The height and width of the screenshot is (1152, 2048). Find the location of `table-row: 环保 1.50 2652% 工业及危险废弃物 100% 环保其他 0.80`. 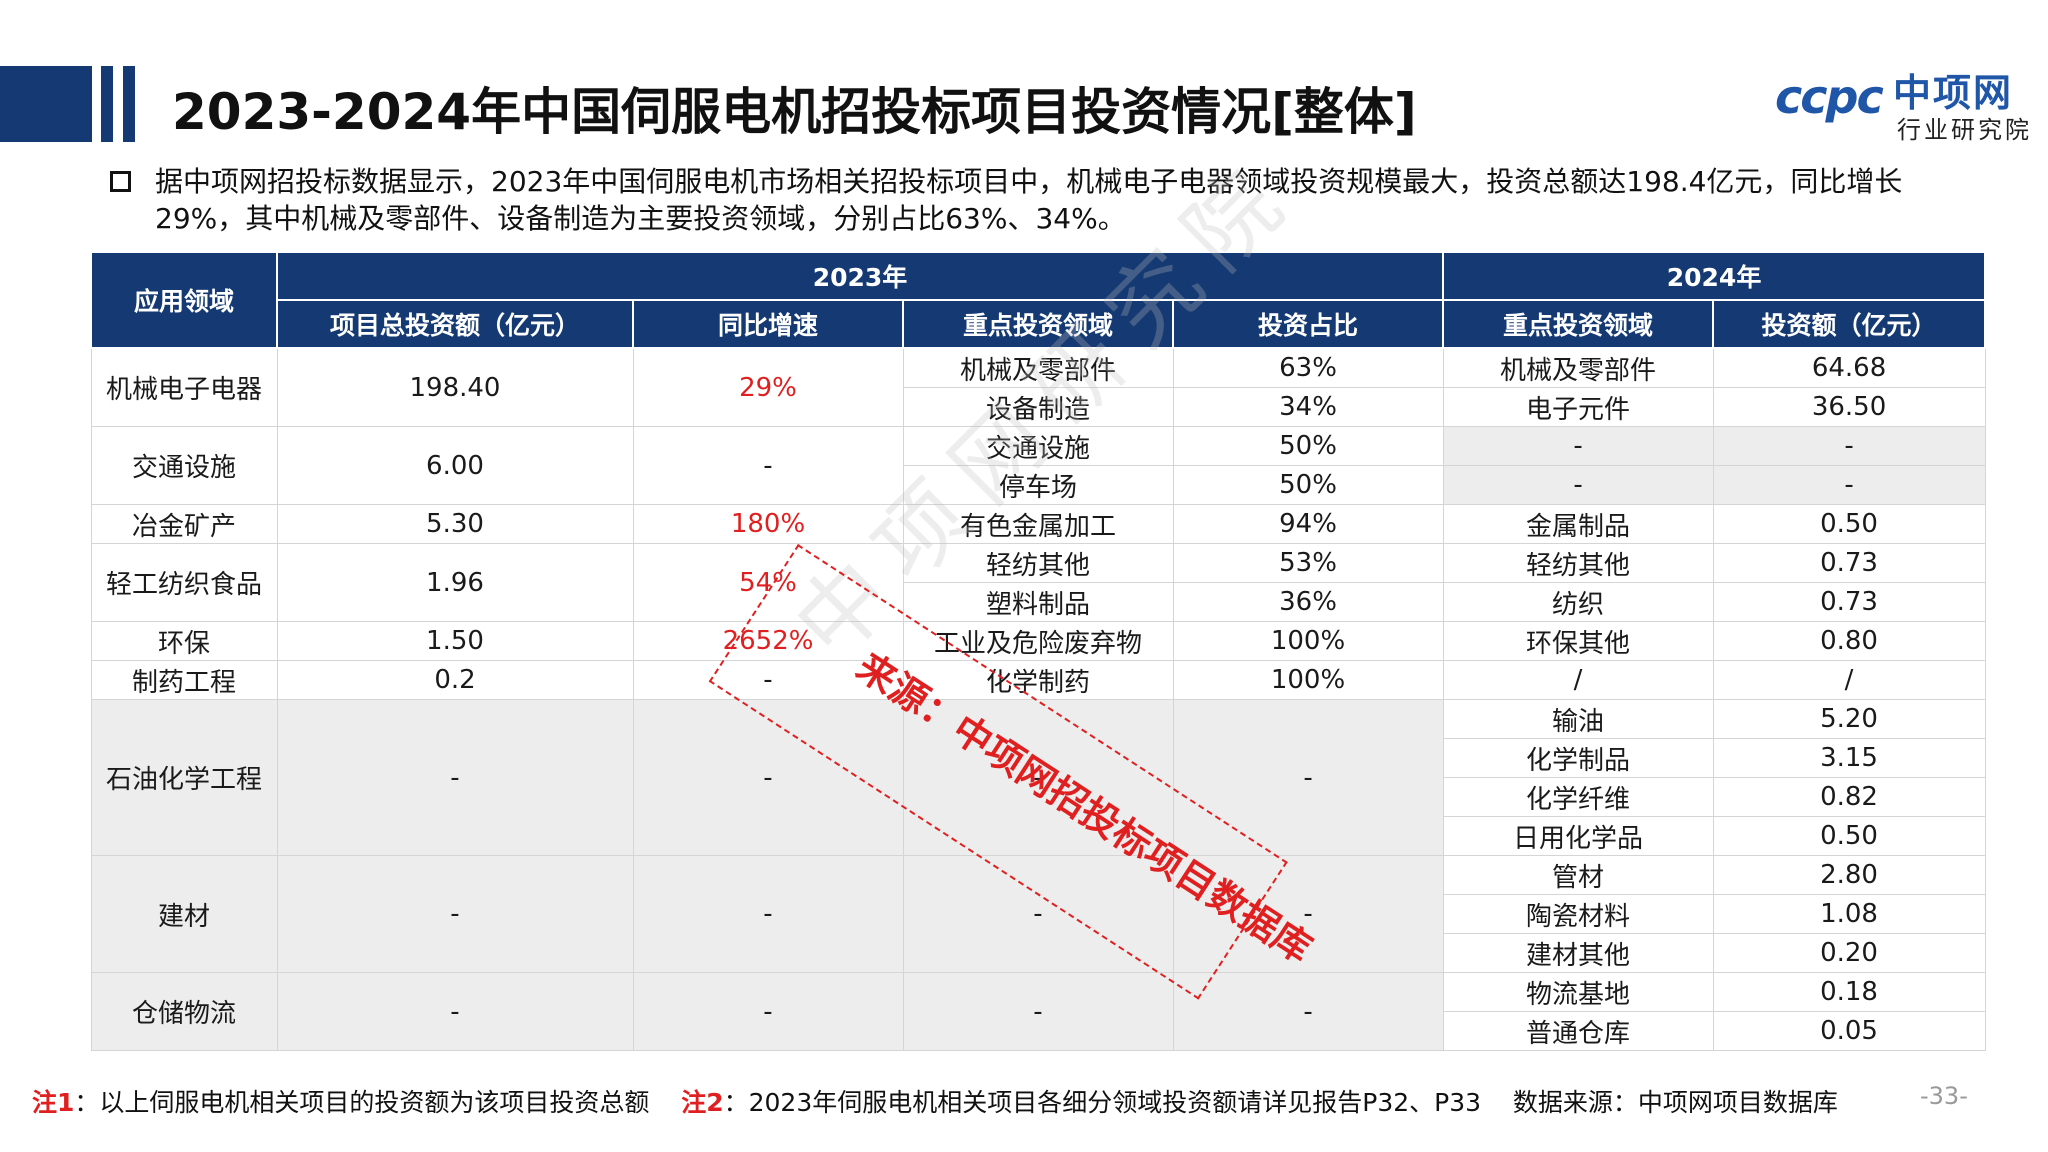

table-row: 环保 1.50 2652% 工业及危险废弃物 100% 环保其他 0.80 is located at coordinates (1038, 641).